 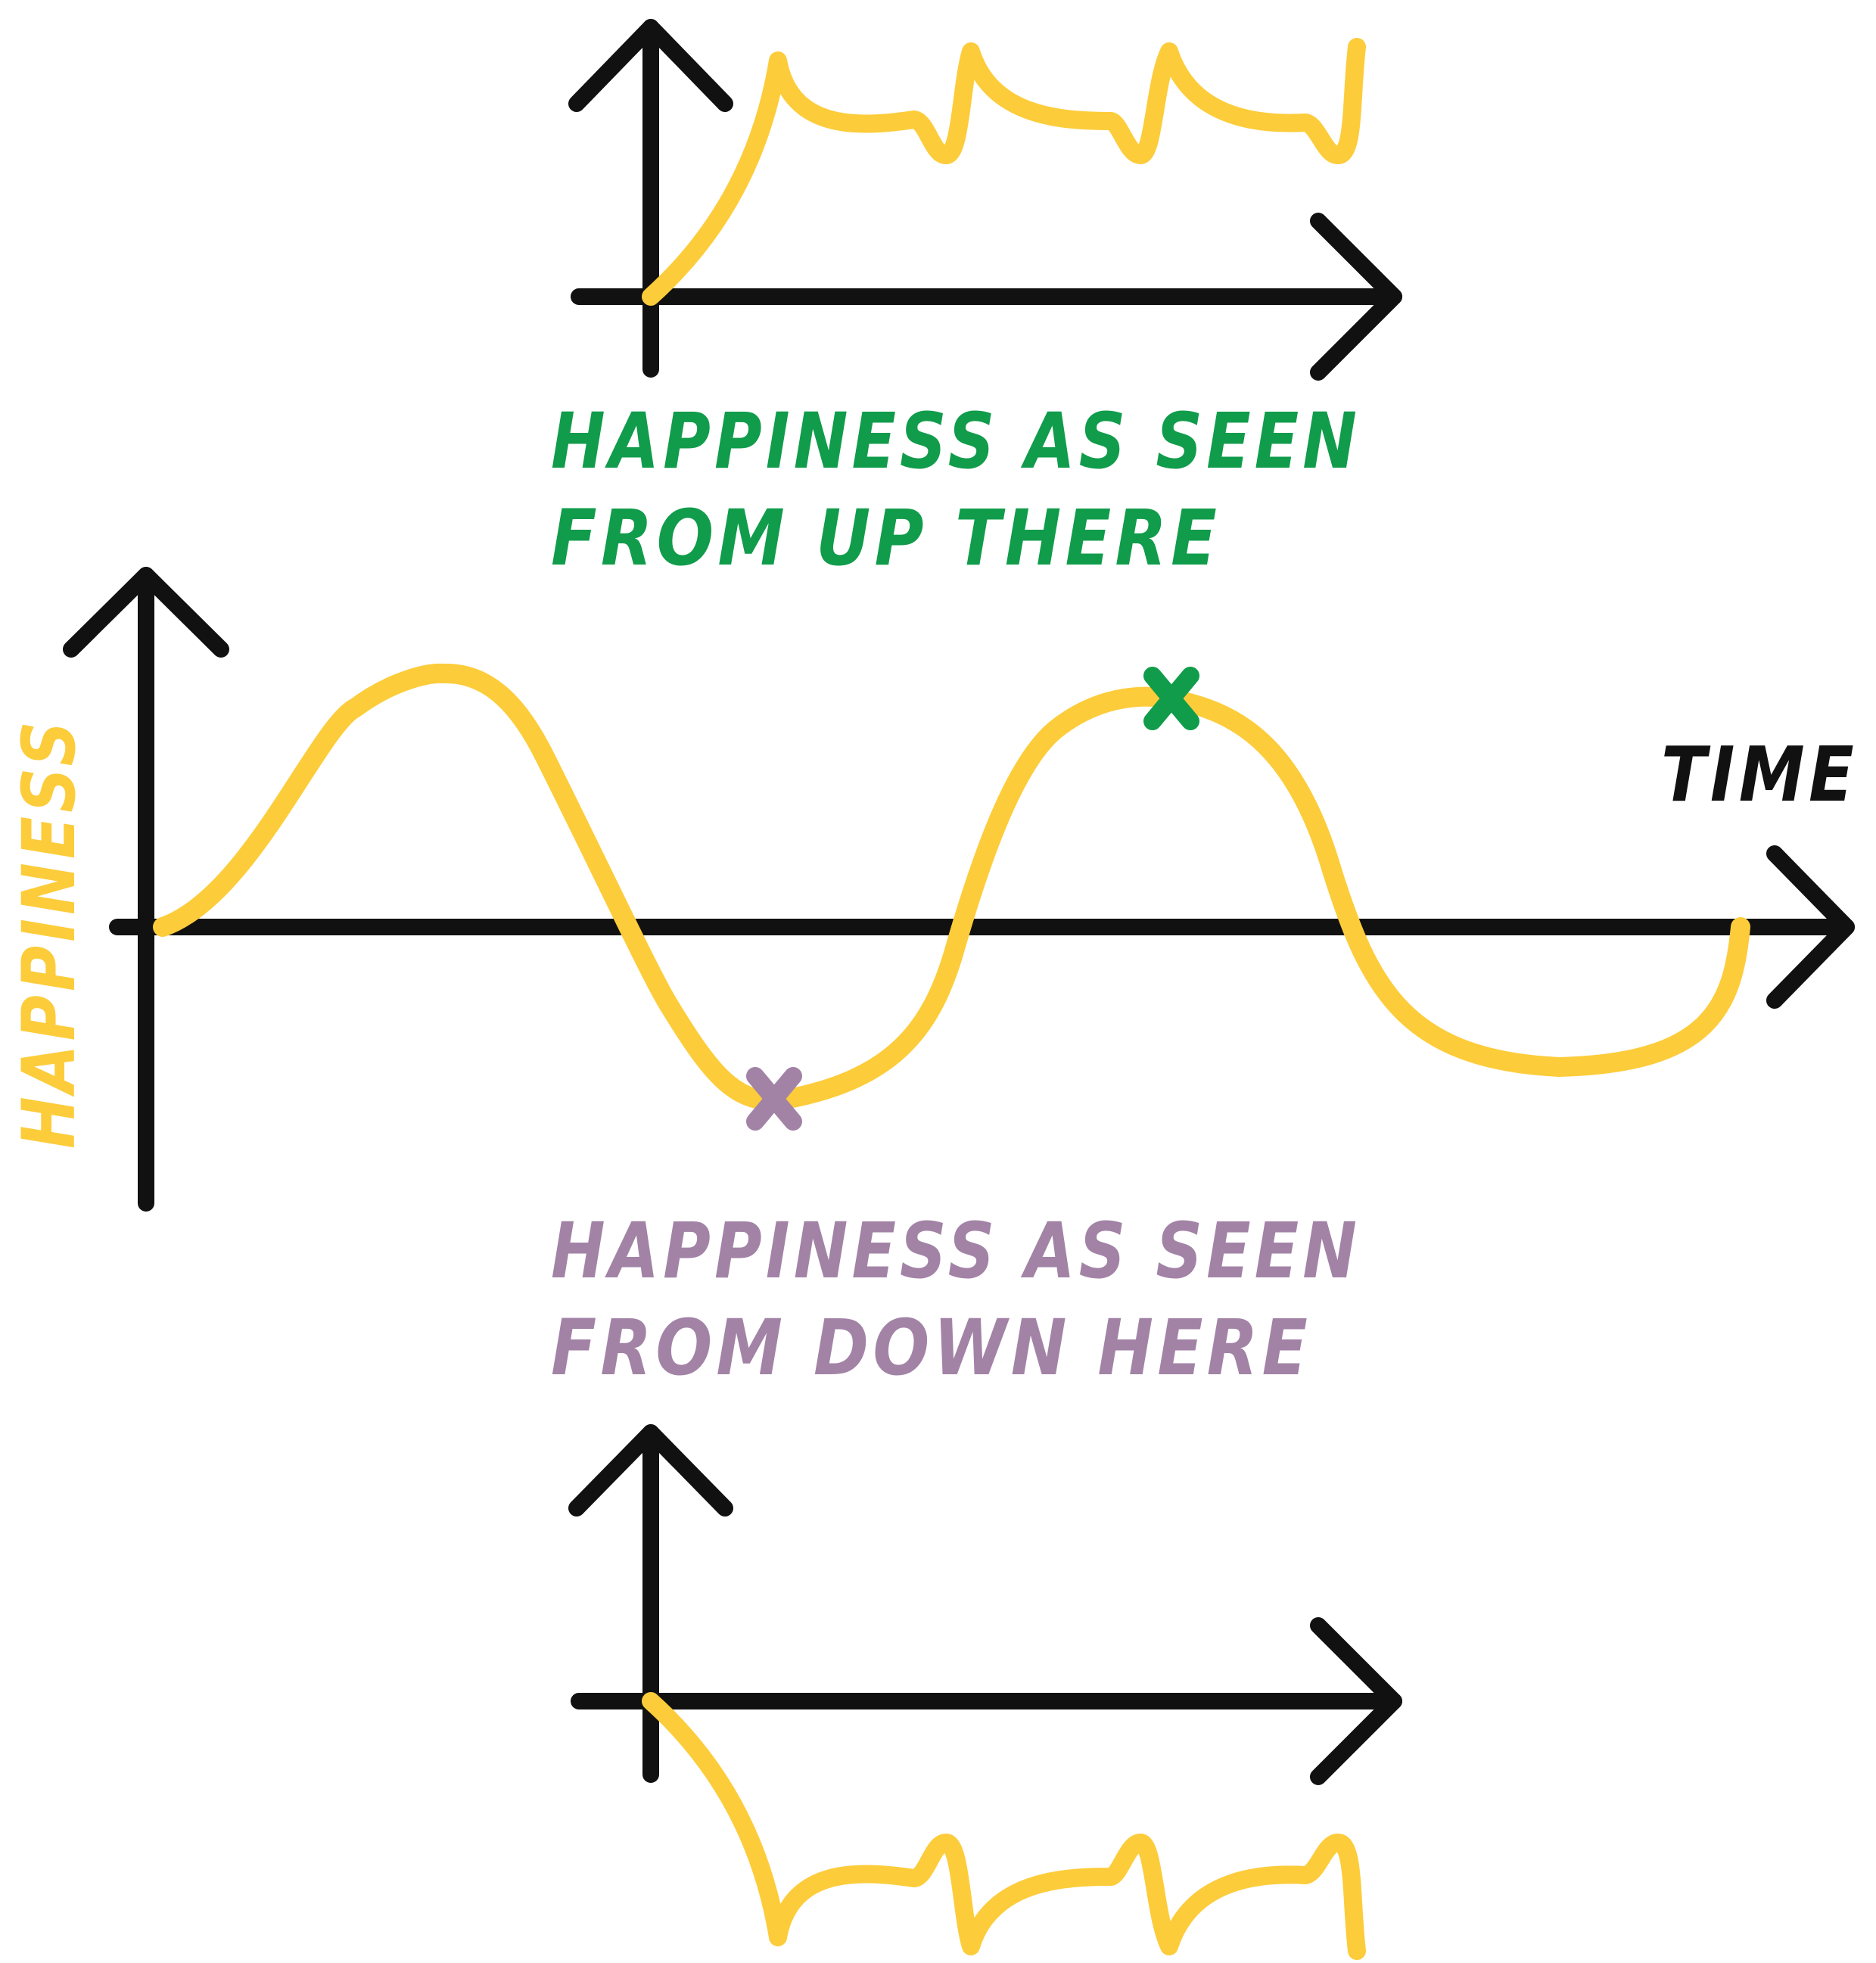 What do you see at coordinates (1356, 297) in the screenshot?
I see `top-graph-x-arrowhead` at bounding box center [1356, 297].